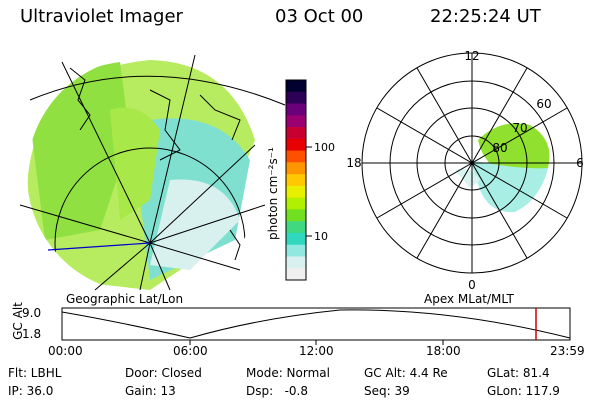  I want to click on mlat-label-60: 60, so click(543, 104).